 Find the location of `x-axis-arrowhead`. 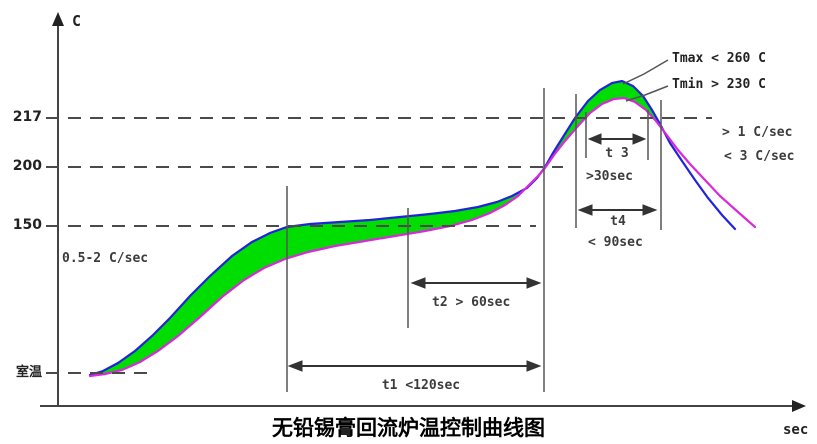

x-axis-arrowhead is located at coordinates (799, 406).